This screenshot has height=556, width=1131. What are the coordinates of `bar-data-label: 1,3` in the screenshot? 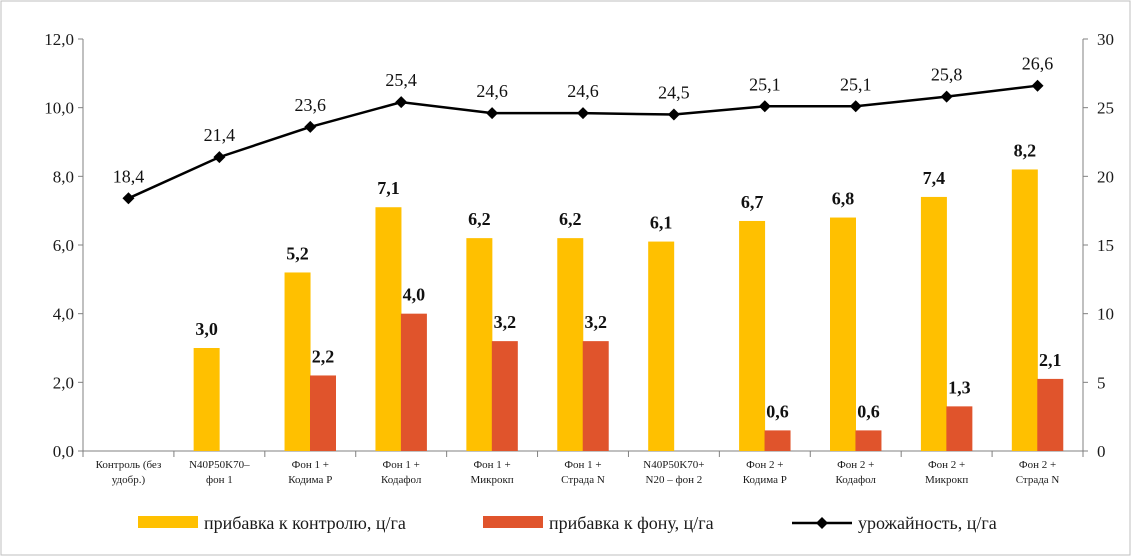 It's located at (959, 387).